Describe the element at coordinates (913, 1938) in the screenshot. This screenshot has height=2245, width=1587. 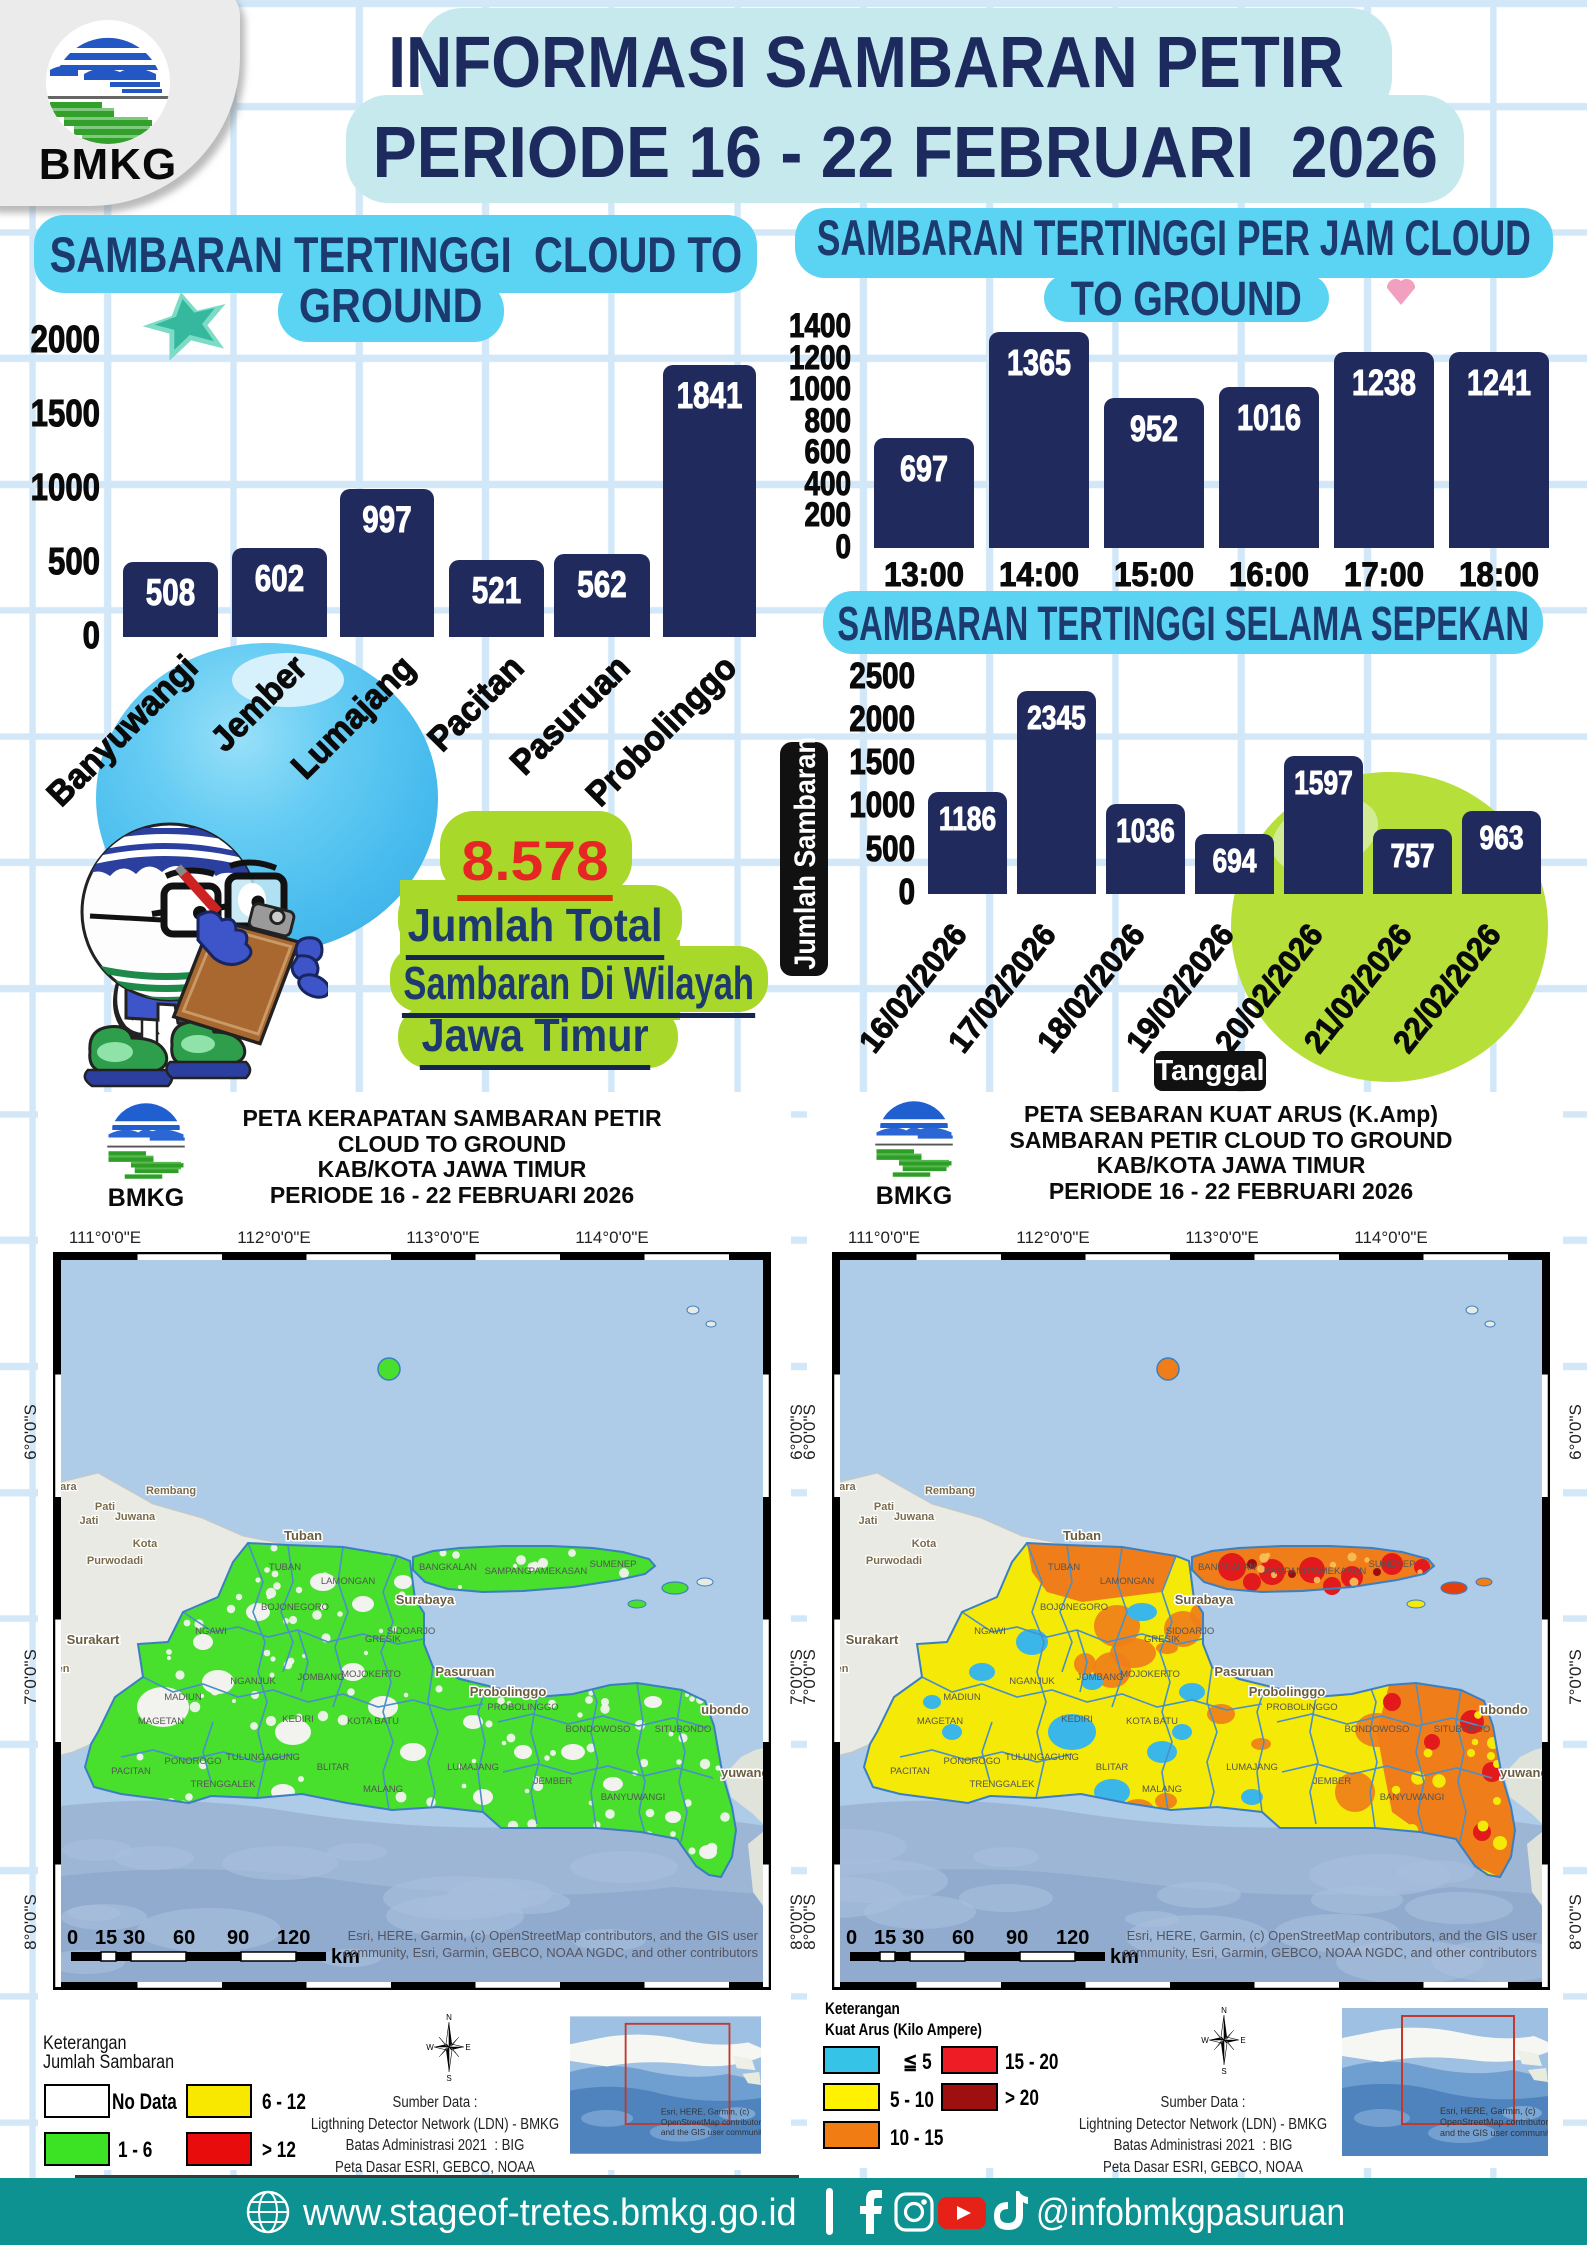
I see `svg-text: 30` at that location.